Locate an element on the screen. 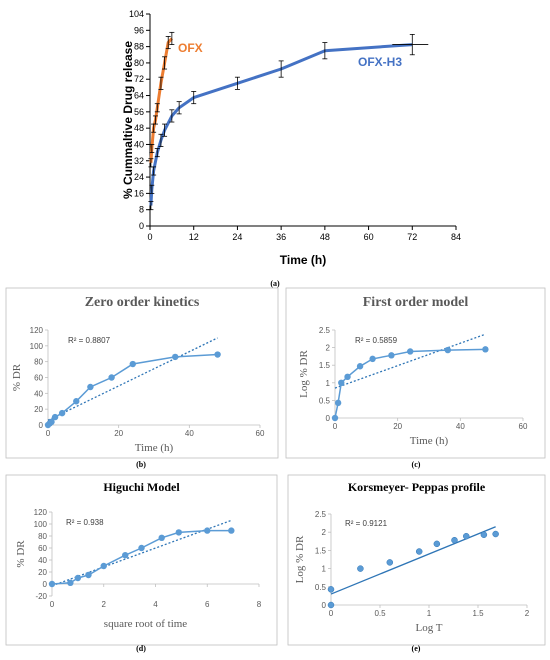  y-tick-label: 60 is located at coordinates (38, 378).